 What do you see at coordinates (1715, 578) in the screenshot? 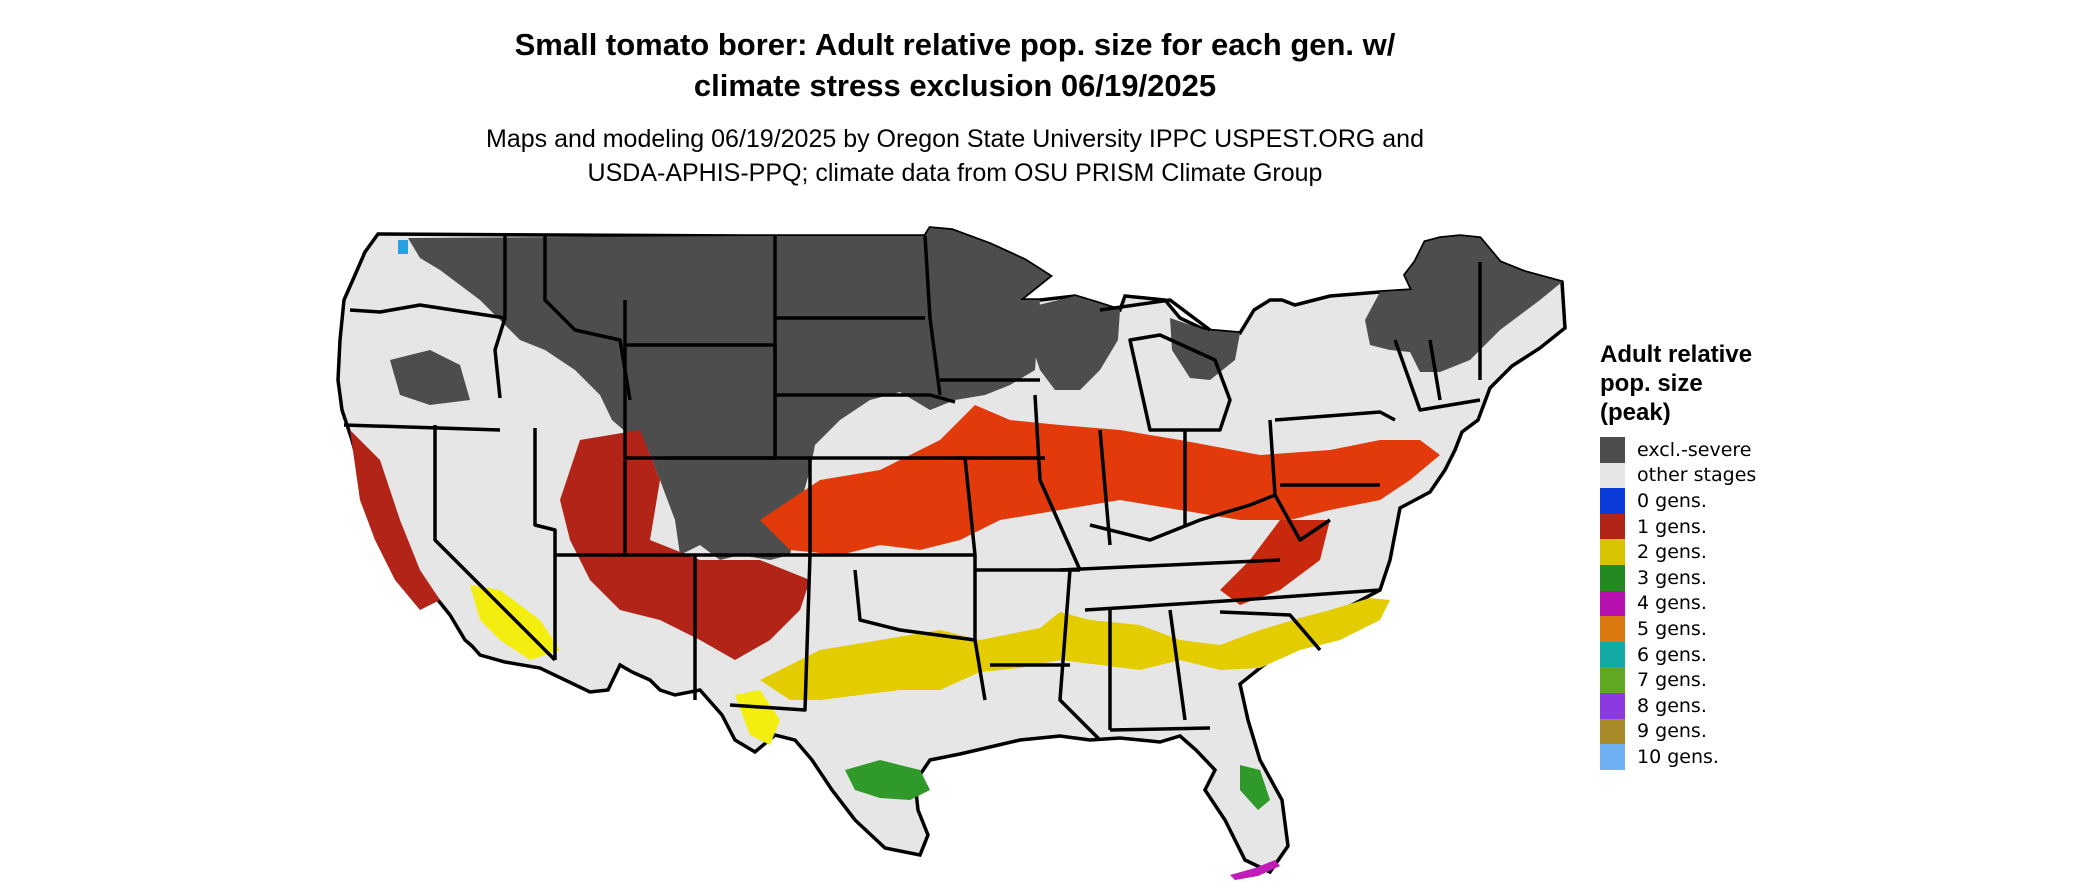
I see `legend-item: 3 gens.` at bounding box center [1715, 578].